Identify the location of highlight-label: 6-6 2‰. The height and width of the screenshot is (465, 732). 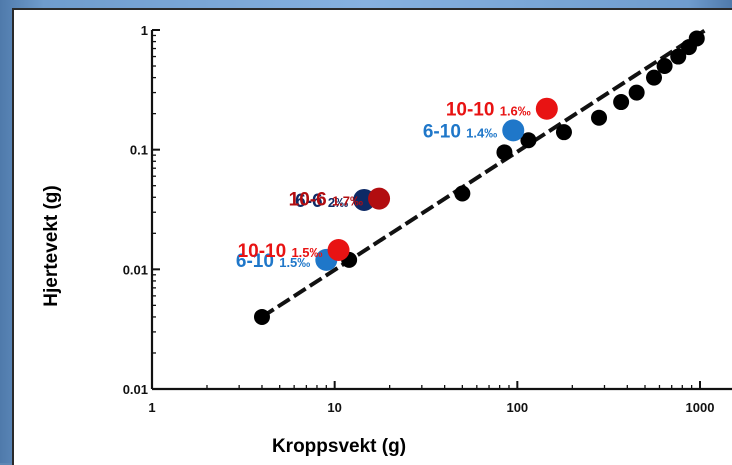
(321, 201).